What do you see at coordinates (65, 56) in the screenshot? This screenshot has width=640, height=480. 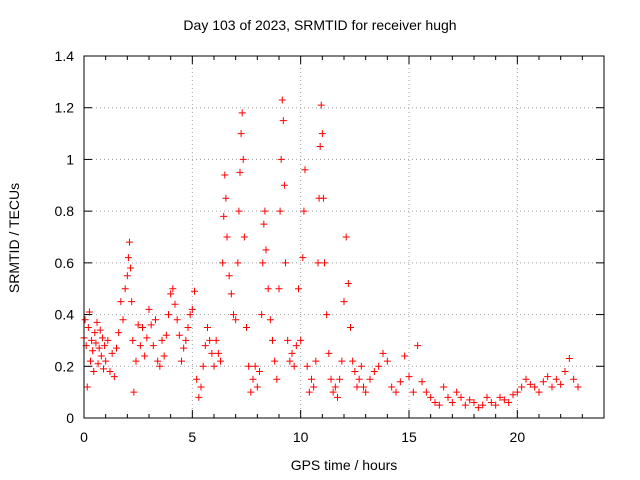 I see `y-tick-label: 1.4` at bounding box center [65, 56].